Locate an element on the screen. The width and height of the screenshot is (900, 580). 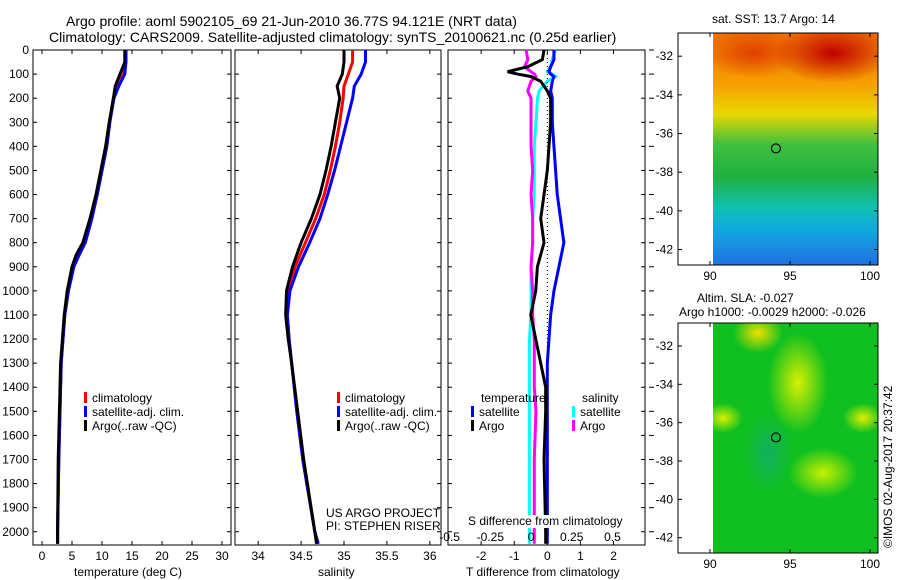
y-tick-label: 100 is located at coordinates (19, 74).